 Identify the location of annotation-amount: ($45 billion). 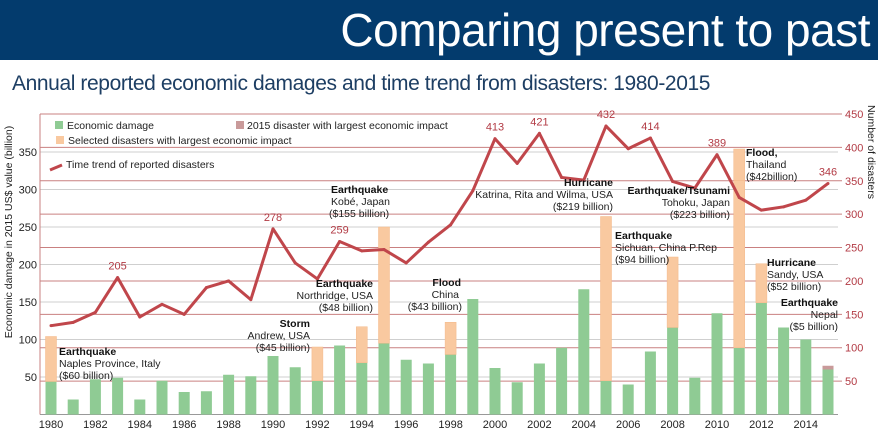
(283, 348).